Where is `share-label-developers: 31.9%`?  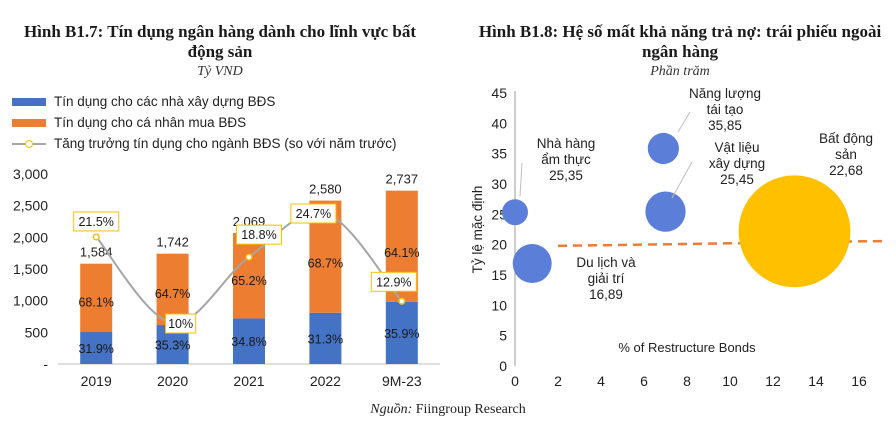 share-label-developers: 31.9% is located at coordinates (95, 349).